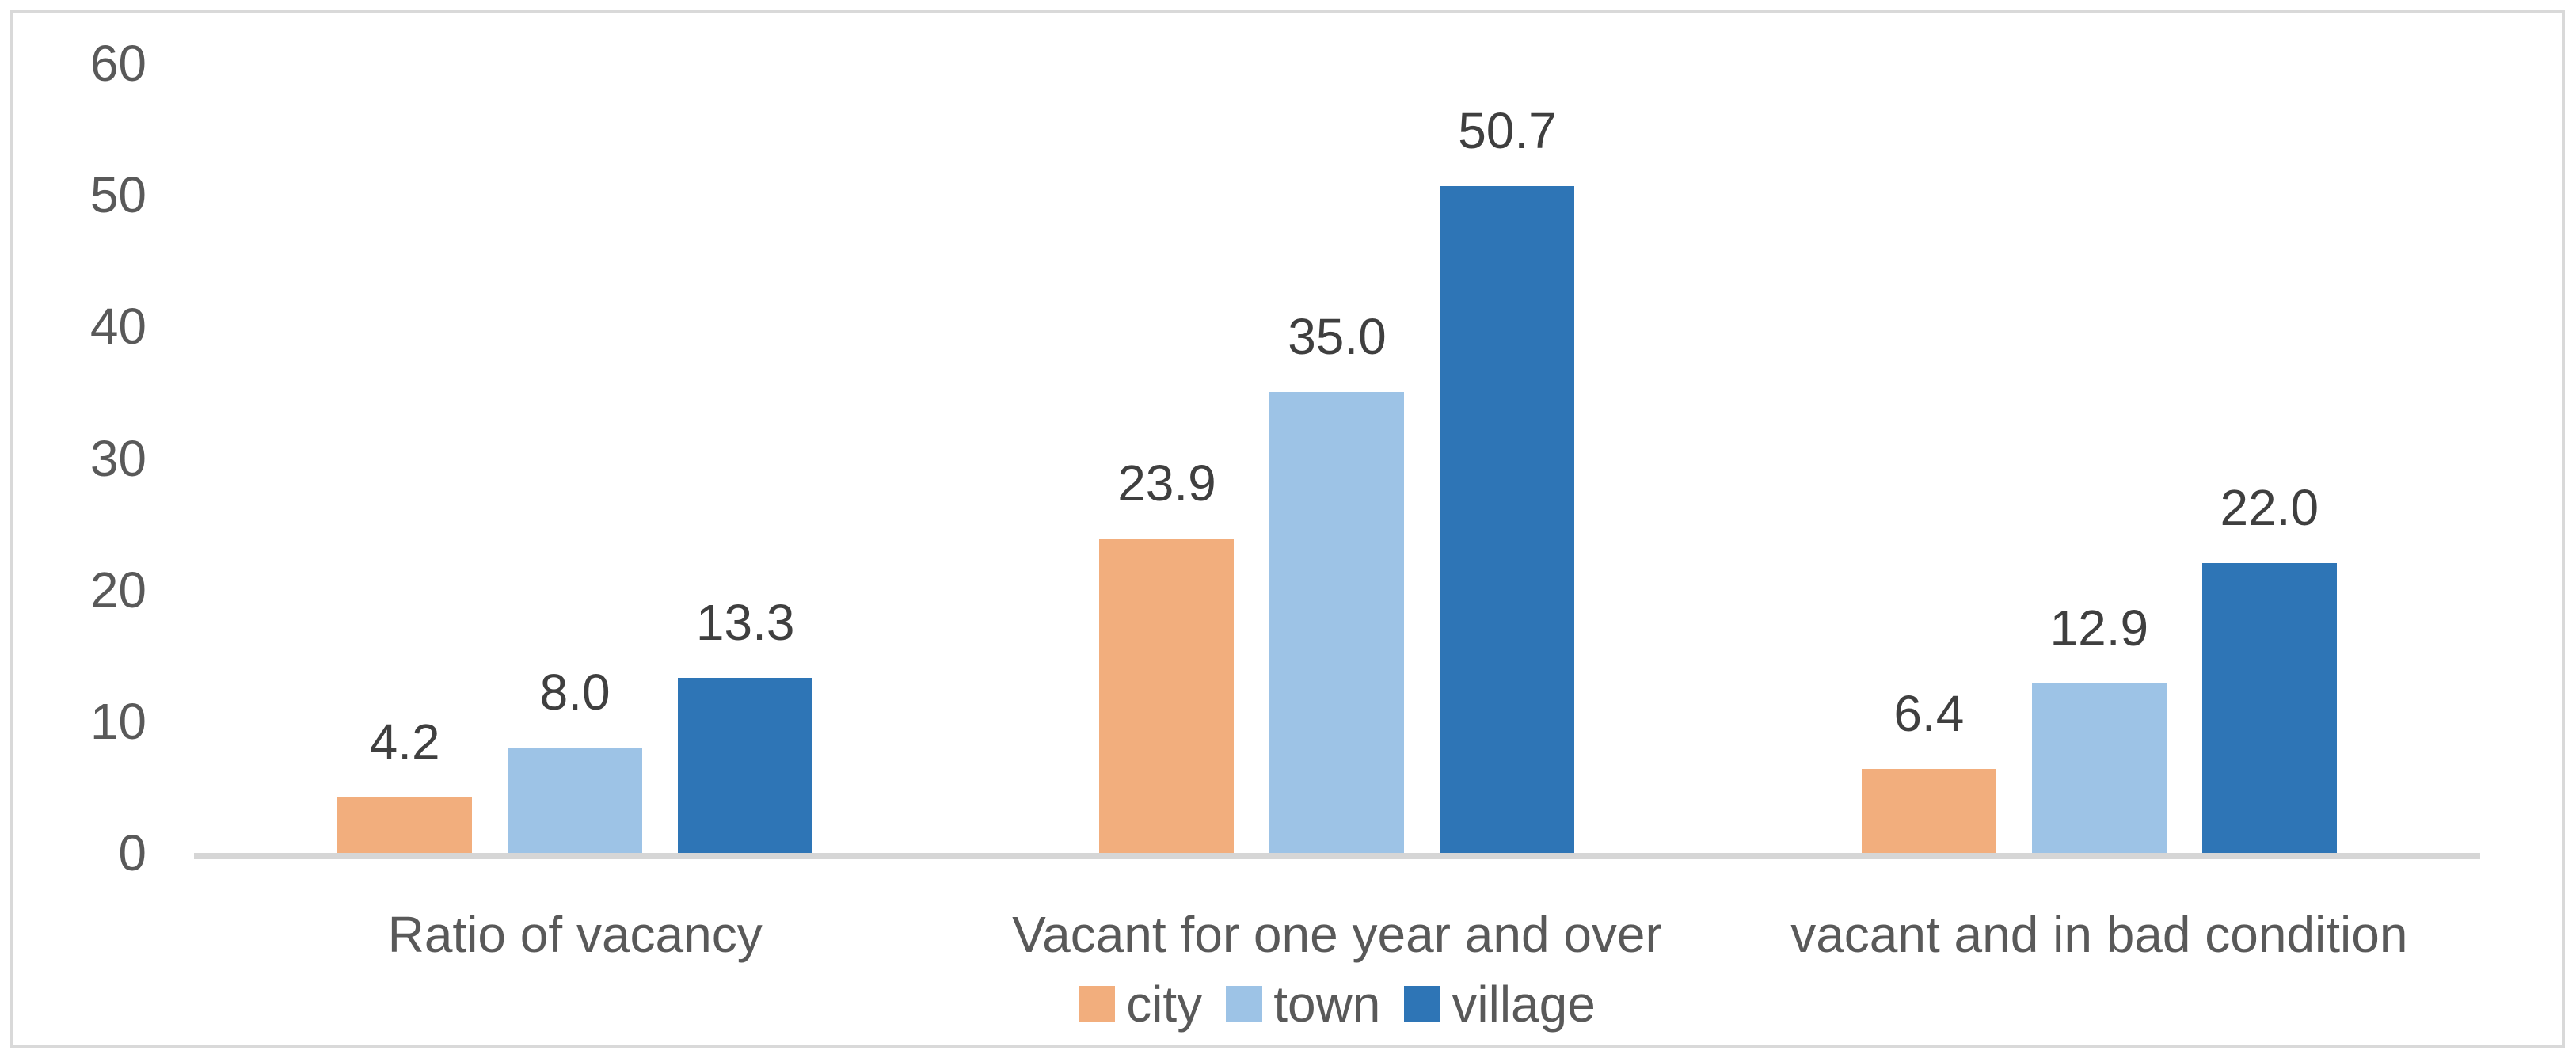 The image size is (2576, 1058). I want to click on bar-unit-village: 13.3, so click(745, 723).